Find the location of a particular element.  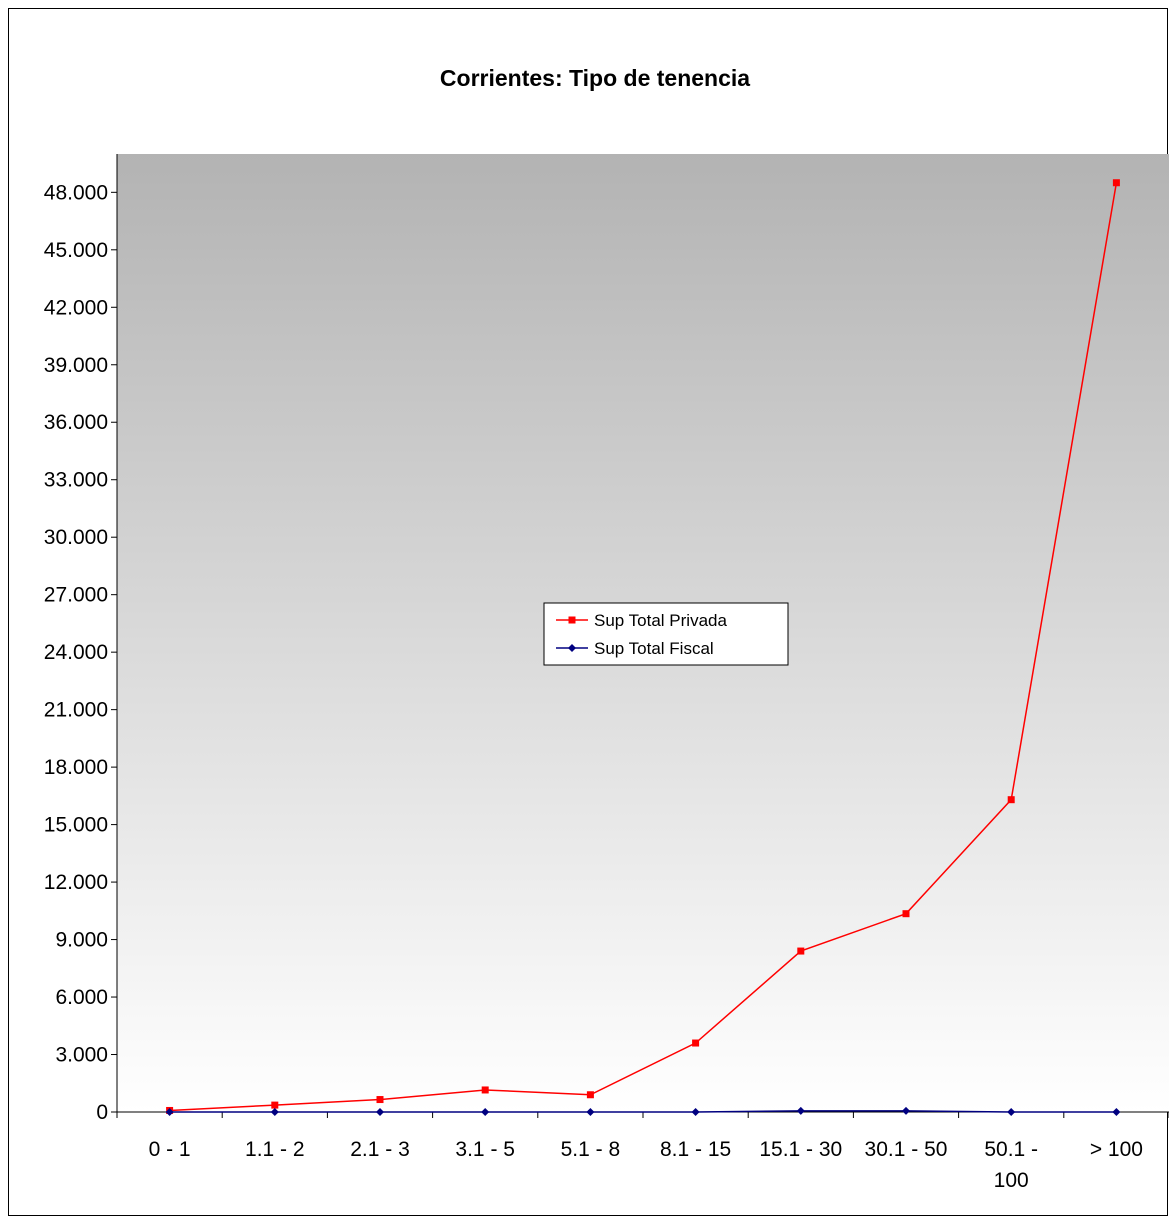

x-tick-label: 2.1 - 3 is located at coordinates (380, 1149).